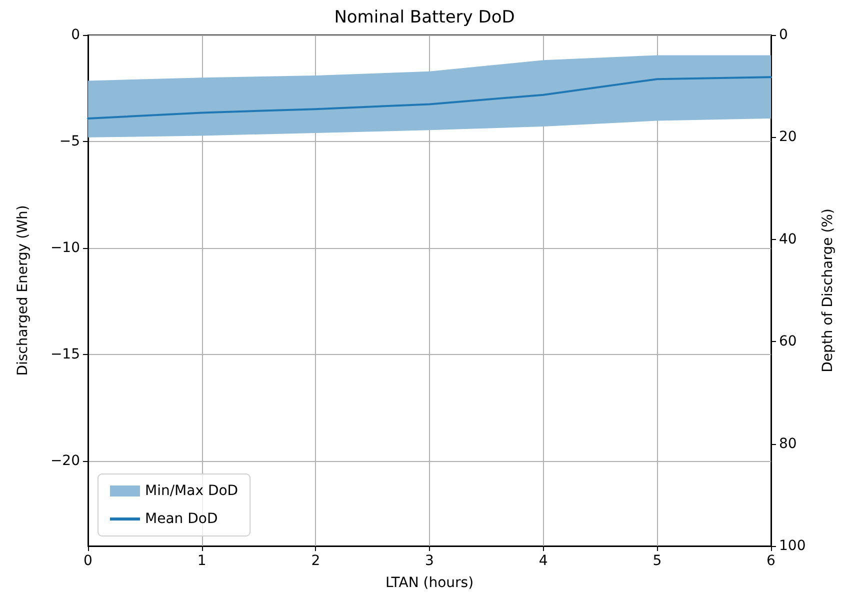  I want to click on line-series, so click(429, 98).